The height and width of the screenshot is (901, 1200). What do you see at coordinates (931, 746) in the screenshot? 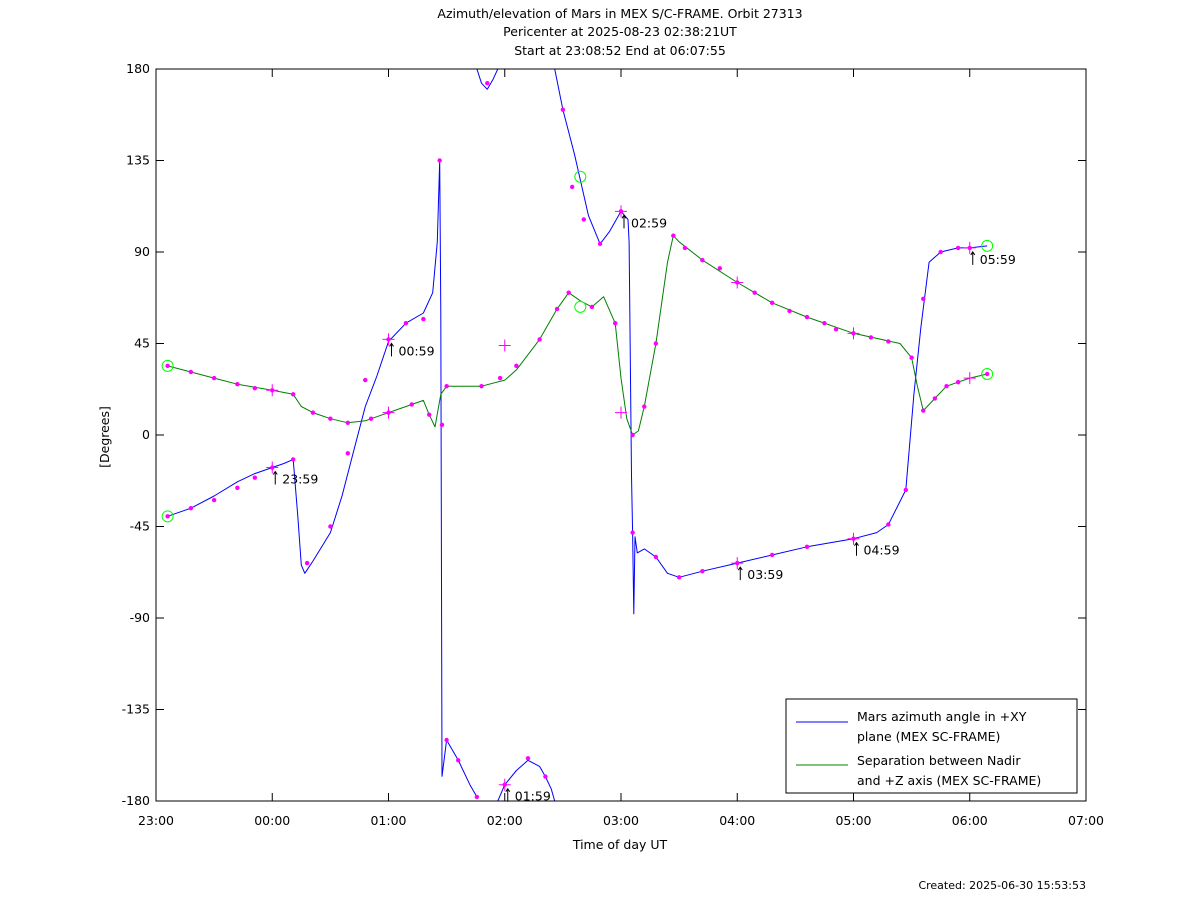
I see `legend-box` at bounding box center [931, 746].